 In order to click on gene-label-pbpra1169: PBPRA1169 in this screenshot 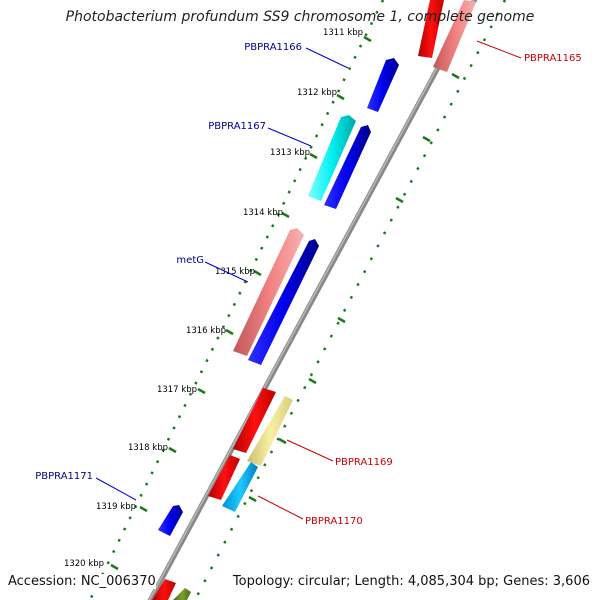, I will do `click(364, 462)`.